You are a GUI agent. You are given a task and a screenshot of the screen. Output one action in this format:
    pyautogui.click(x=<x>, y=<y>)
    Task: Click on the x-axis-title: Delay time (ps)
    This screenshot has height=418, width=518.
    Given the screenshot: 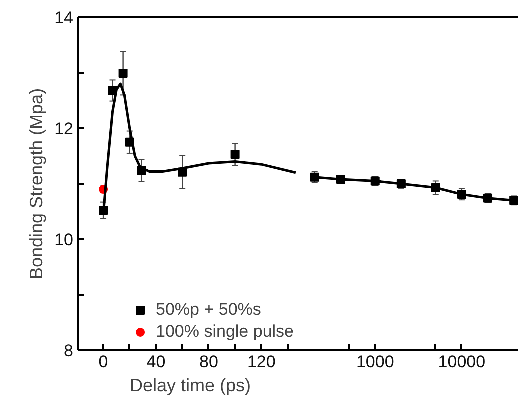 What is the action you would take?
    pyautogui.click(x=191, y=386)
    